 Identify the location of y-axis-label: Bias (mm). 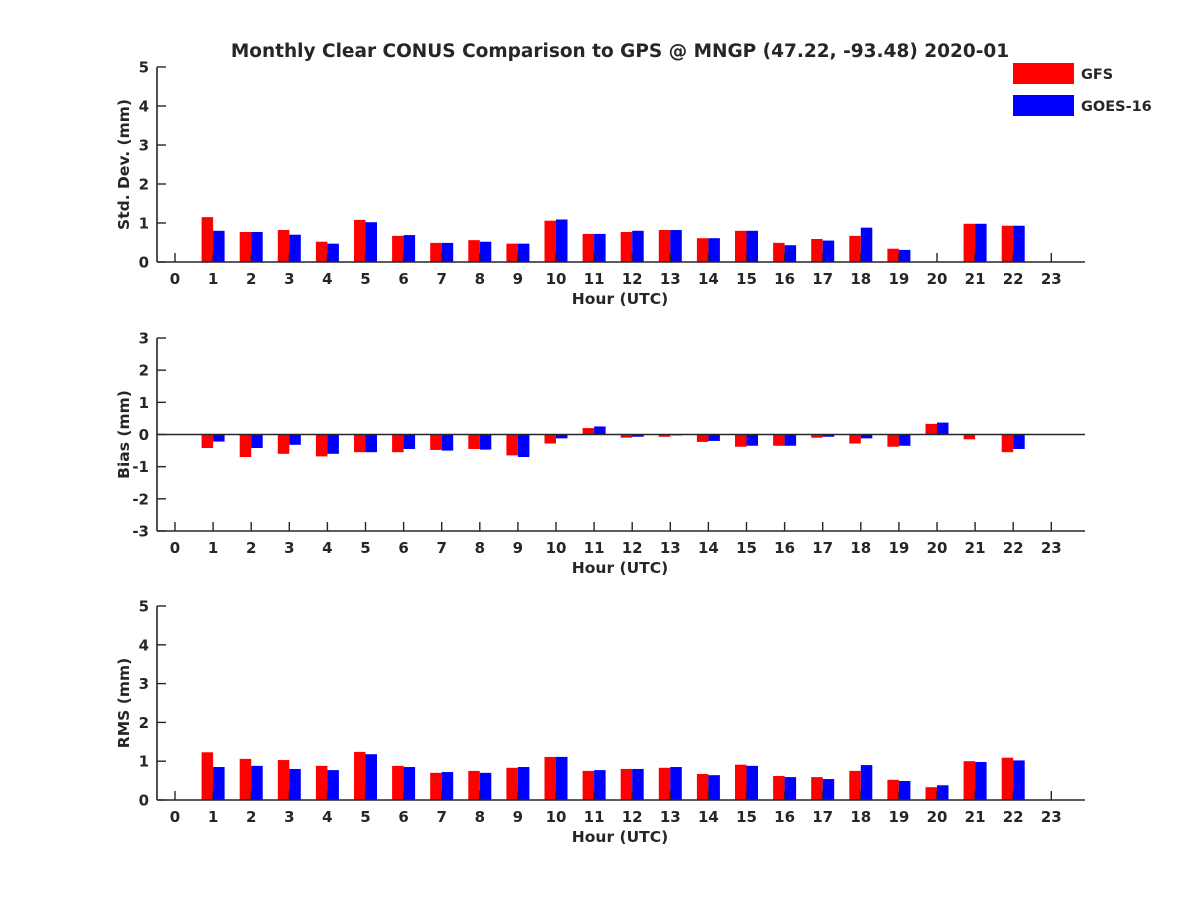
(124, 434).